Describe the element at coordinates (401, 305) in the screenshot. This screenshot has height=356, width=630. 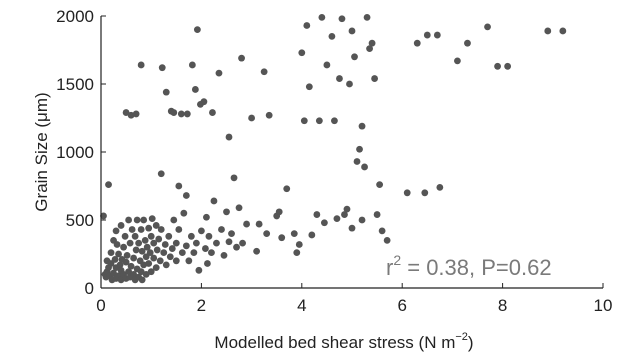
I see `x-tick-label: 6` at that location.